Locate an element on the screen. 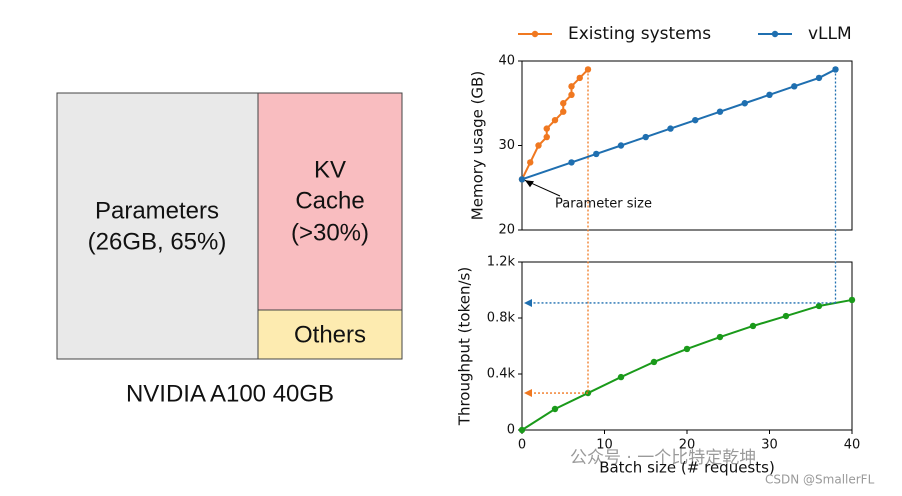 The image size is (902, 496). parameters-block is located at coordinates (157, 226).